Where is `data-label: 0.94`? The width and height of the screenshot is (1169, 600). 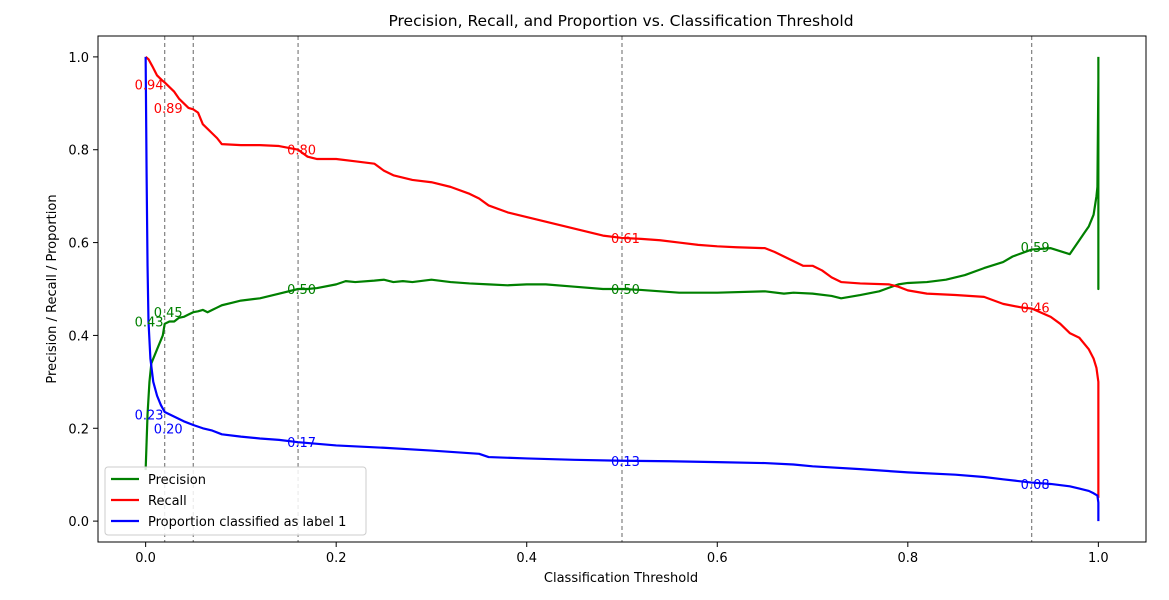
data-label: 0.94 is located at coordinates (149, 86).